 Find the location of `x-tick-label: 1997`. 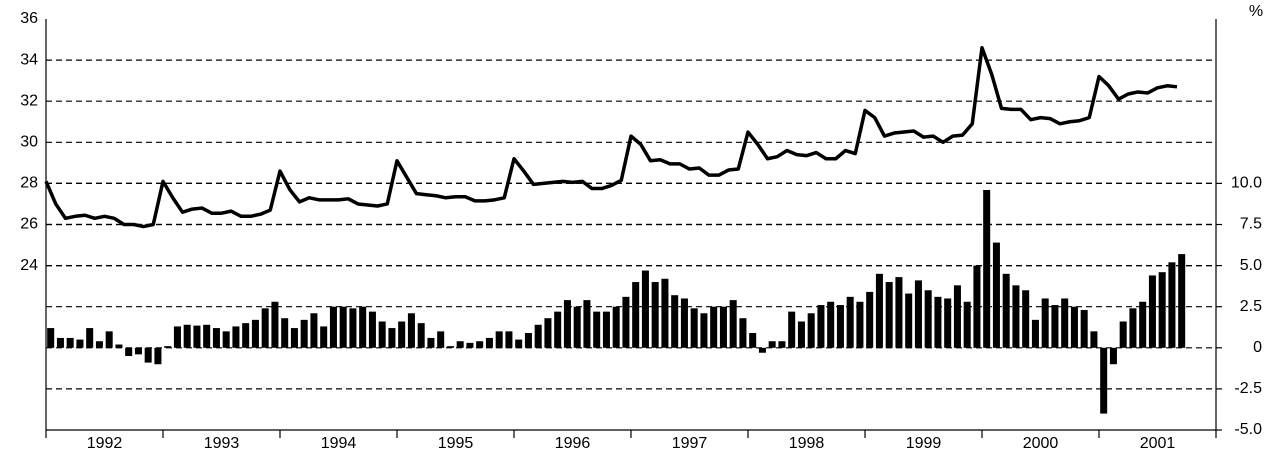

x-tick-label: 1997 is located at coordinates (690, 443).